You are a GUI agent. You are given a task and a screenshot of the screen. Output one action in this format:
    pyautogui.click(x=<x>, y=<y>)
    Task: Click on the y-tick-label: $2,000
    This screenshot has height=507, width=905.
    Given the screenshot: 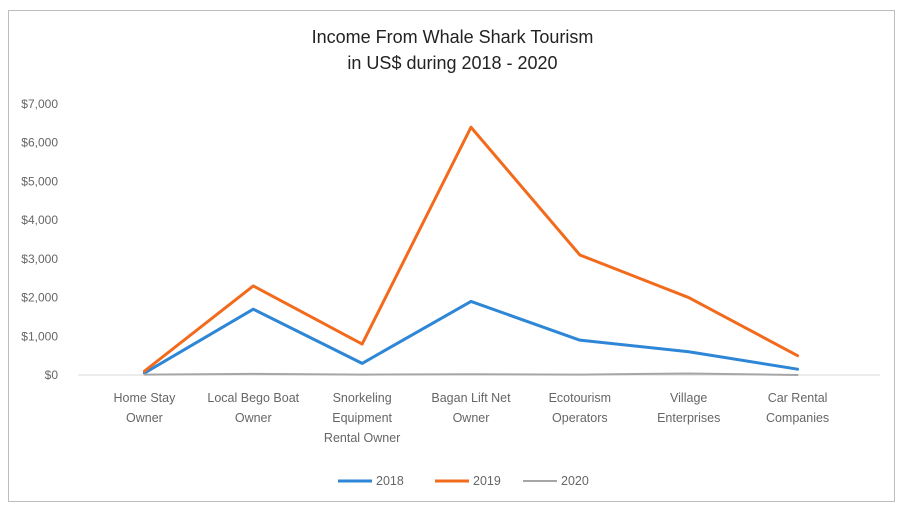 What is the action you would take?
    pyautogui.click(x=39, y=298)
    